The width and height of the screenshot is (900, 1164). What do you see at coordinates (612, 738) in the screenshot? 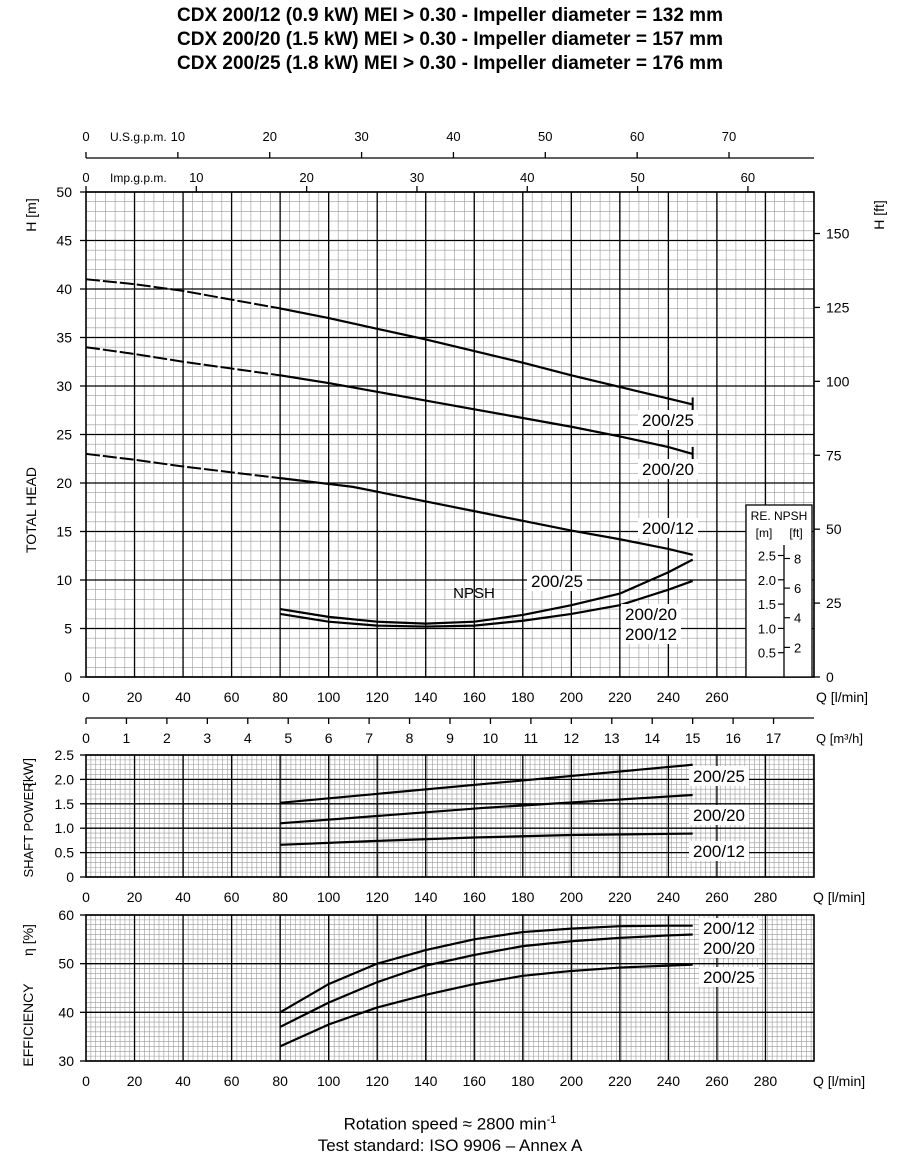
I see `m3h-tick-label: 13` at bounding box center [612, 738].